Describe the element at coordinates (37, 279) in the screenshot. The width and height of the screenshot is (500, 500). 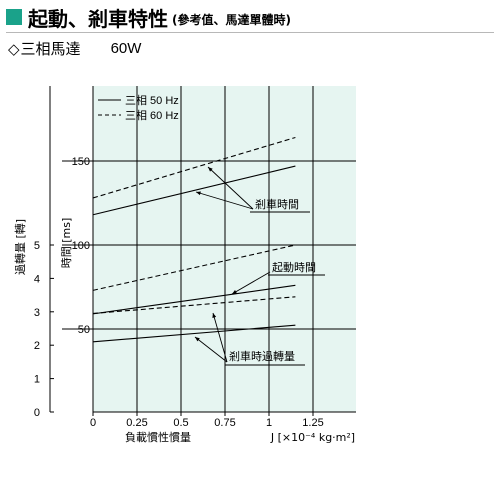
I see `overrun-tick-label: 4` at that location.